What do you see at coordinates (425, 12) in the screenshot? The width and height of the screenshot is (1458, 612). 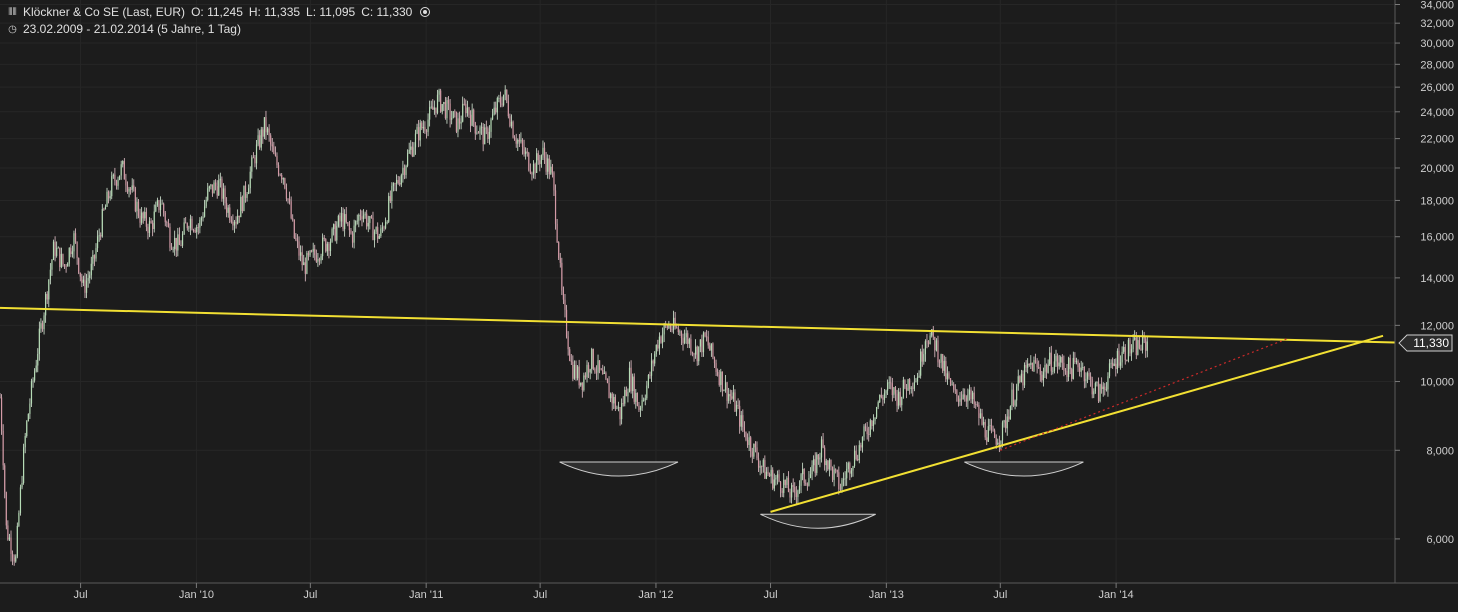 I see `settings-circle-icon` at bounding box center [425, 12].